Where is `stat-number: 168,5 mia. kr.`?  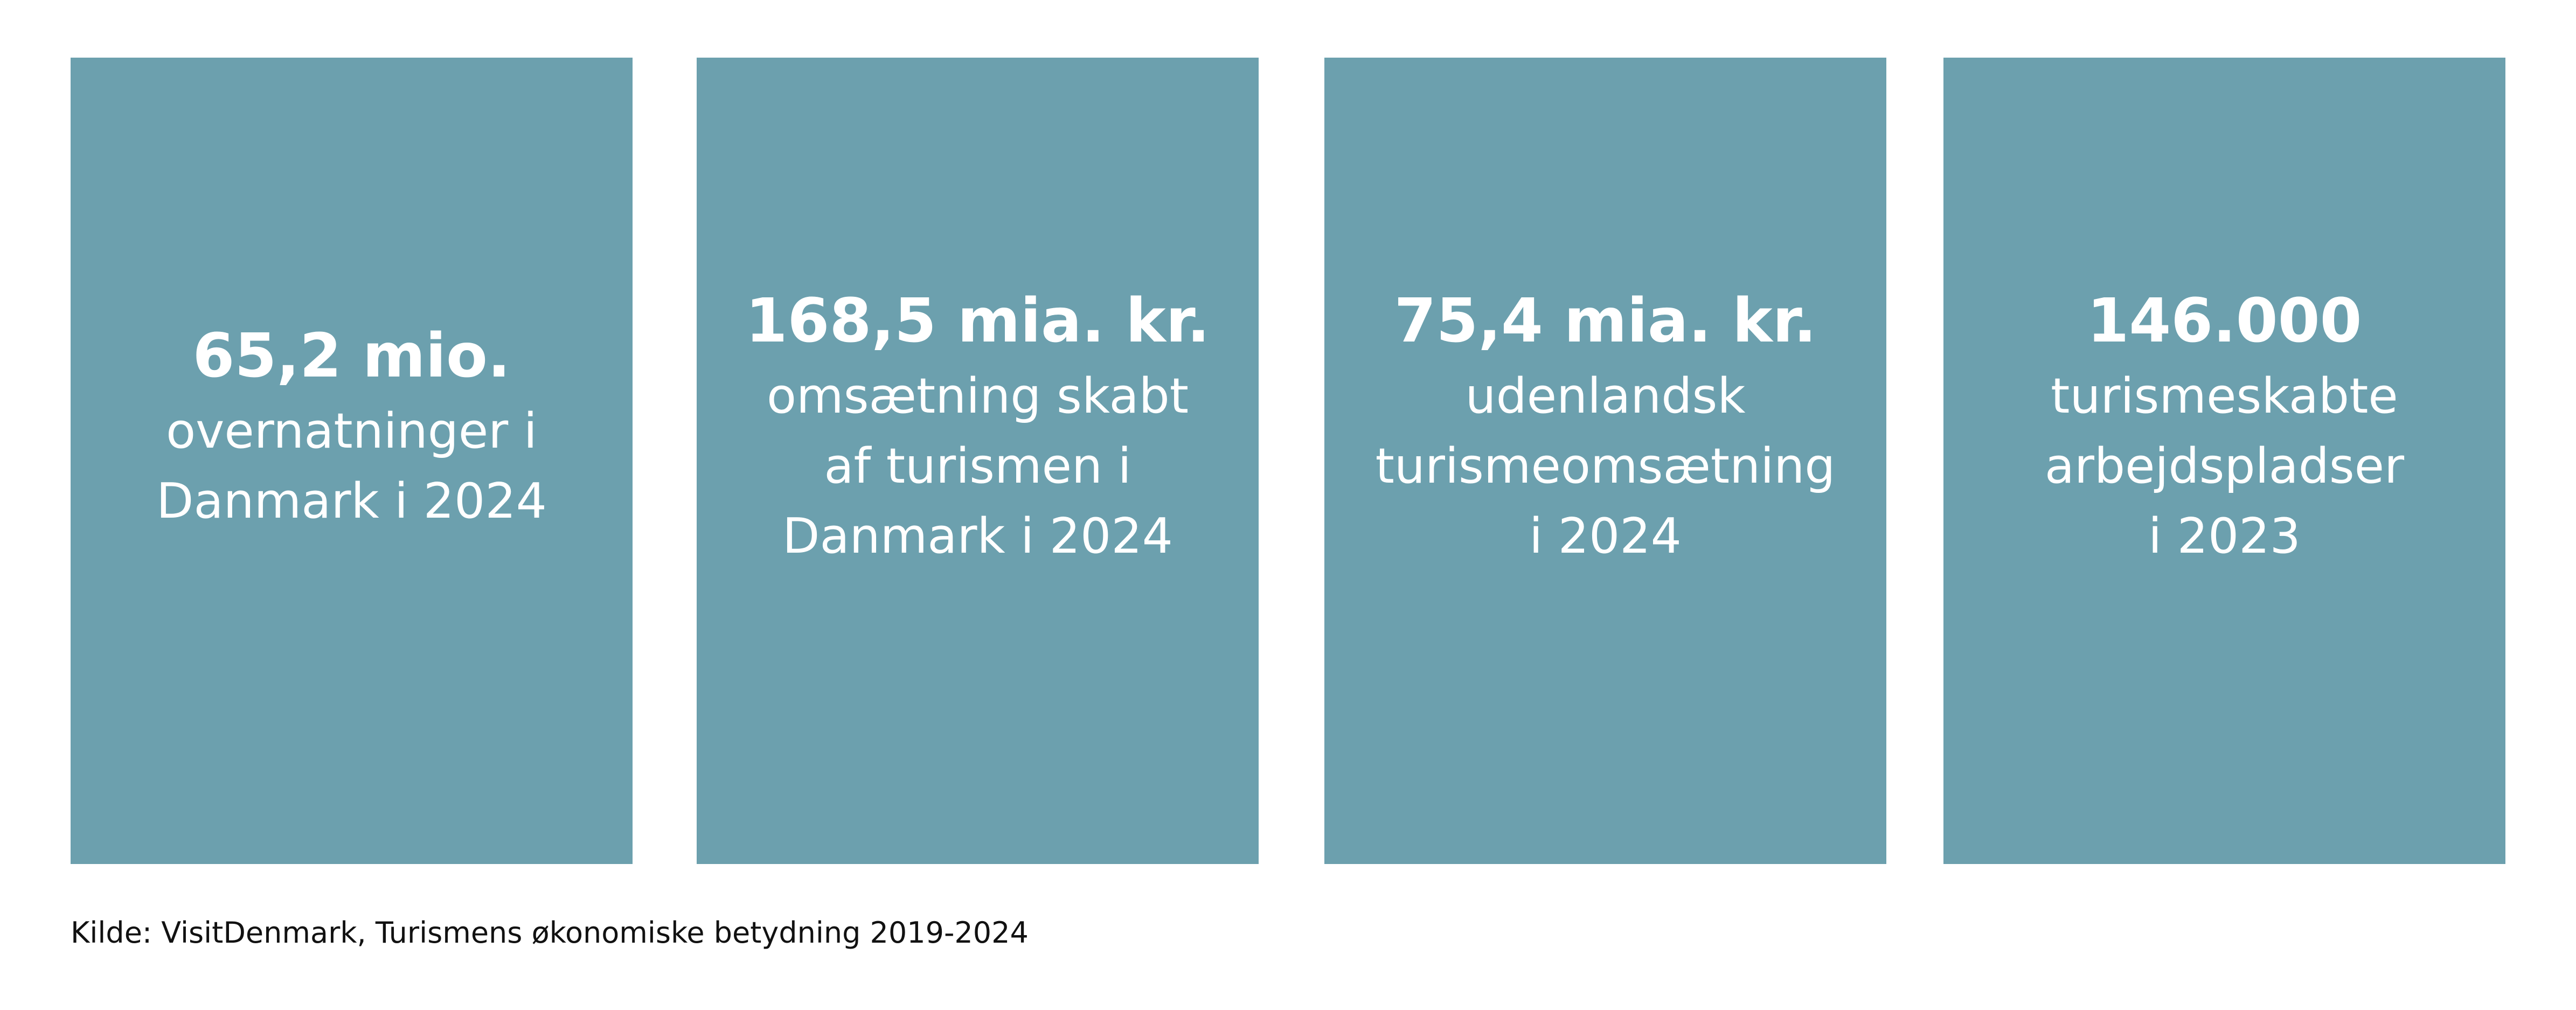 stat-number: 168,5 mia. kr. is located at coordinates (977, 320).